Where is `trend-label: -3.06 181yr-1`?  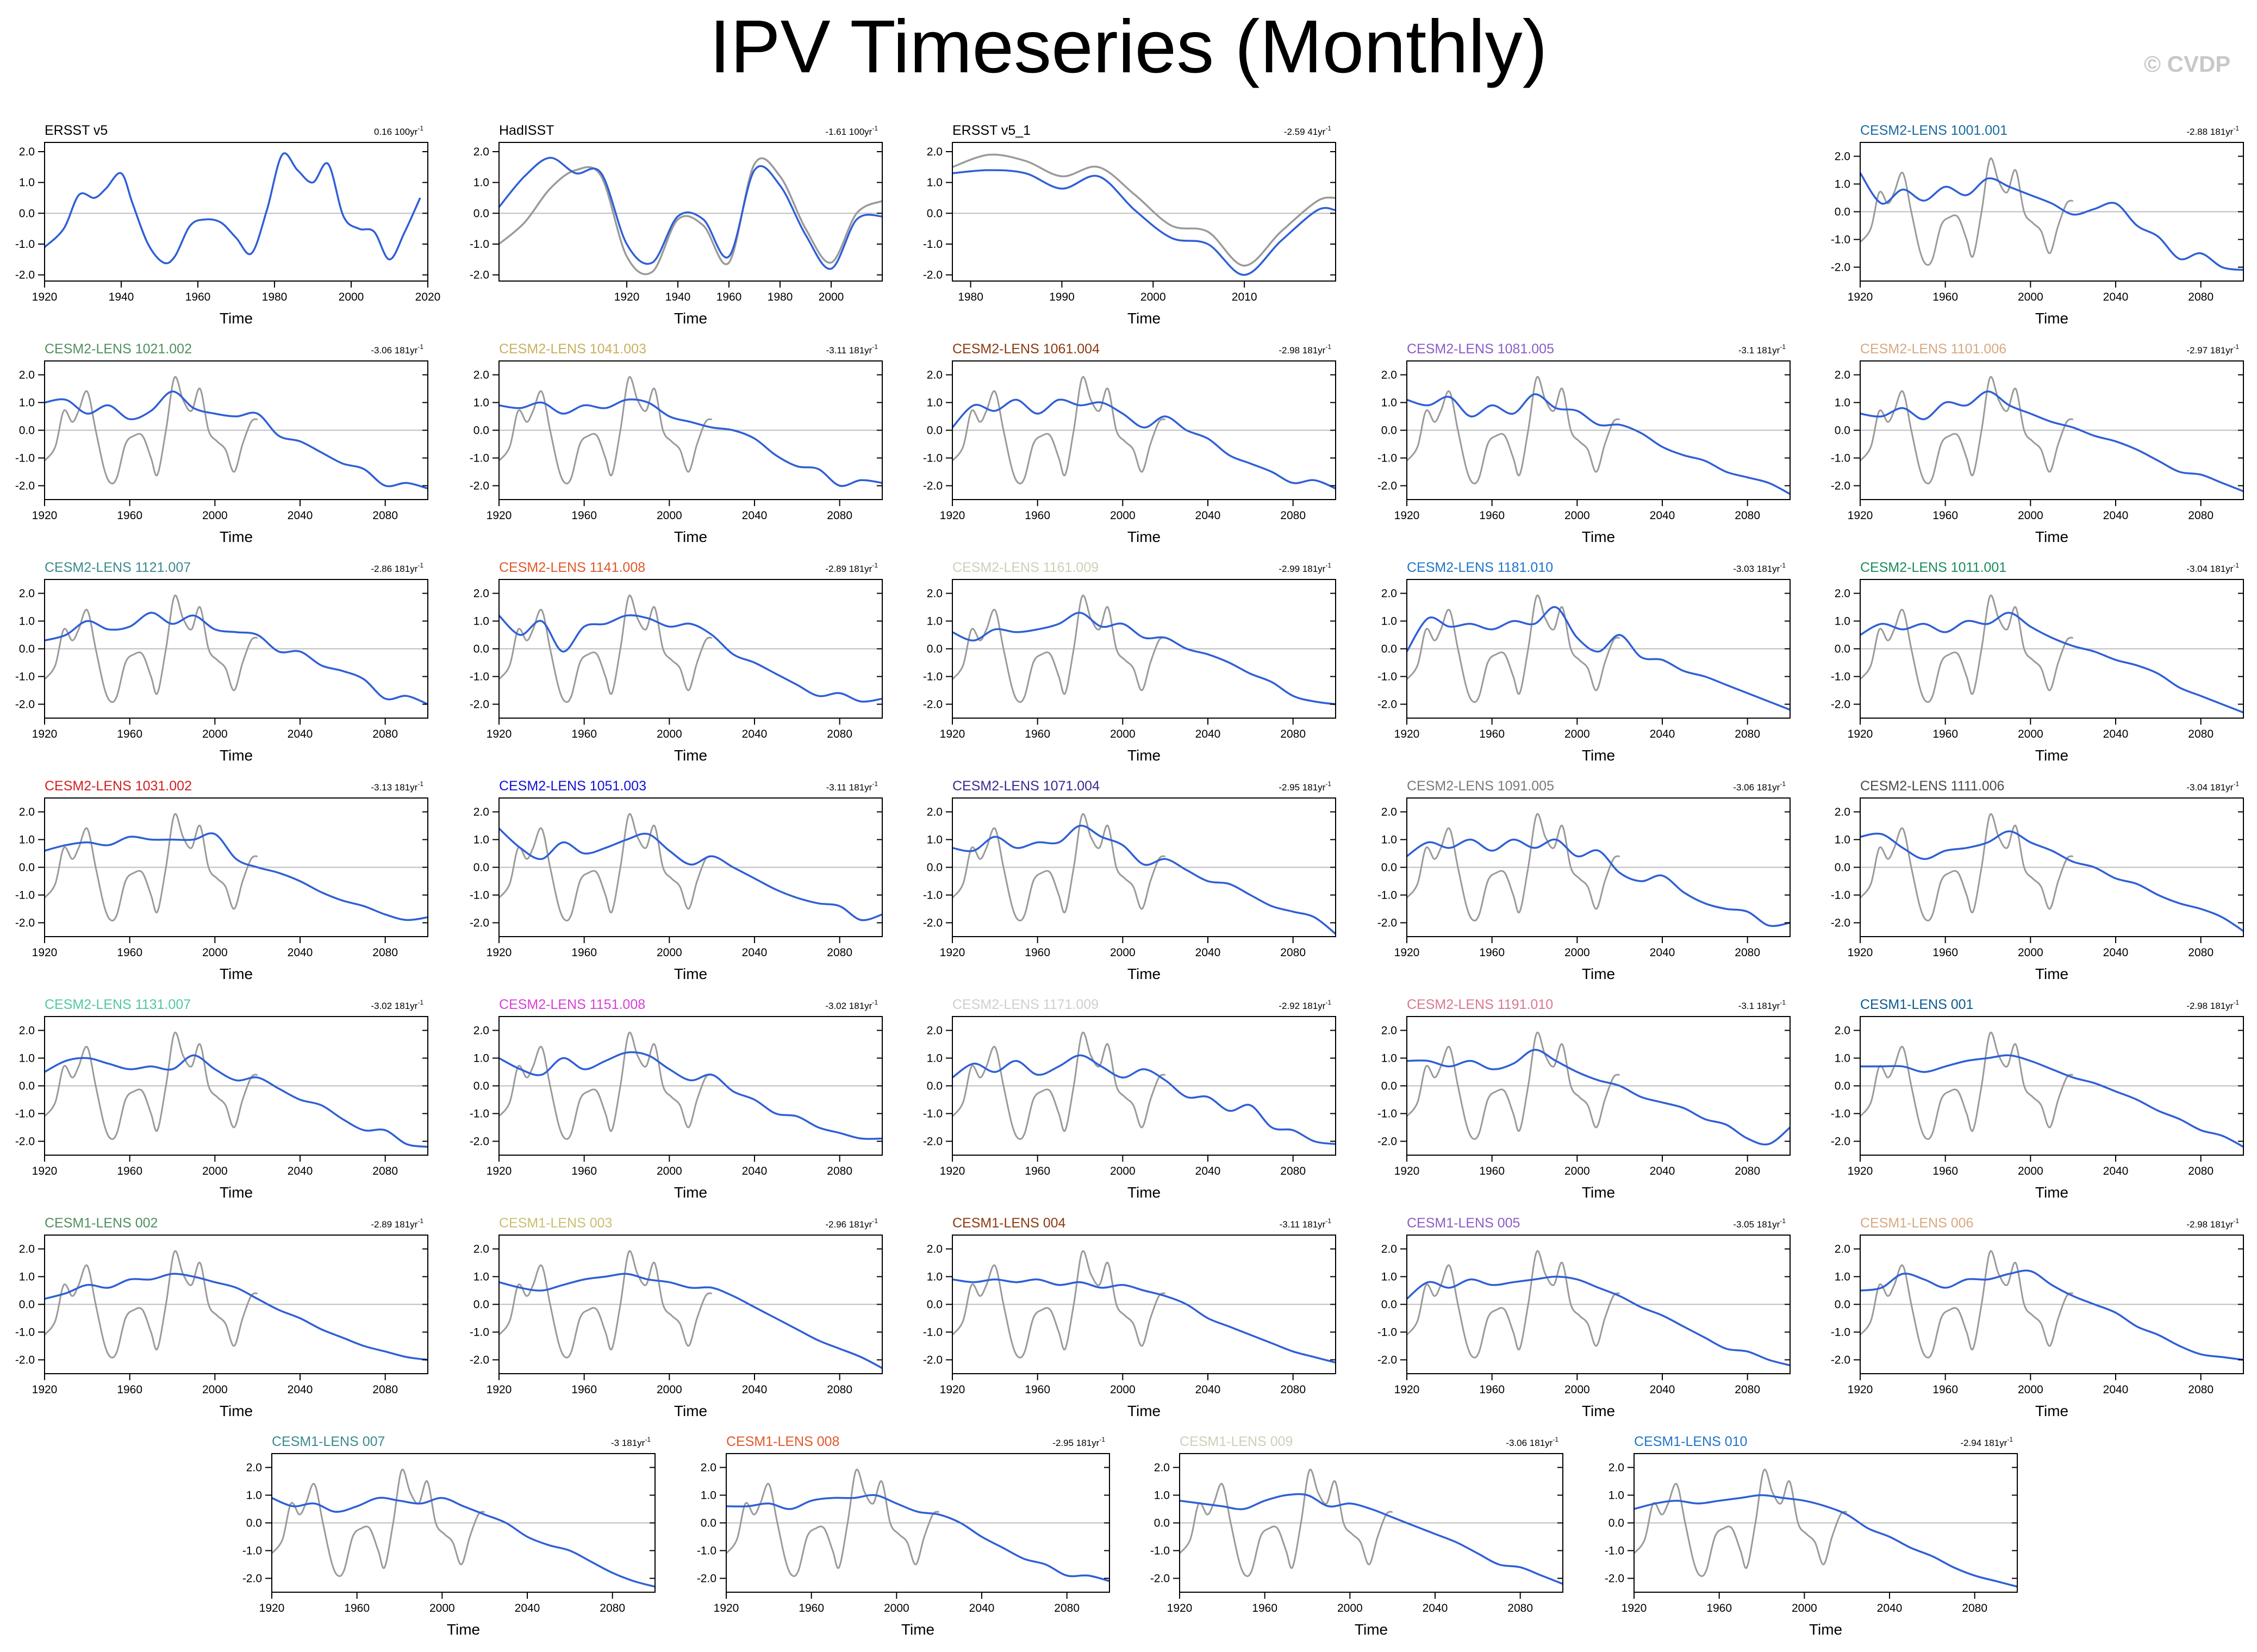
trend-label: -3.06 181yr-1 is located at coordinates (397, 349).